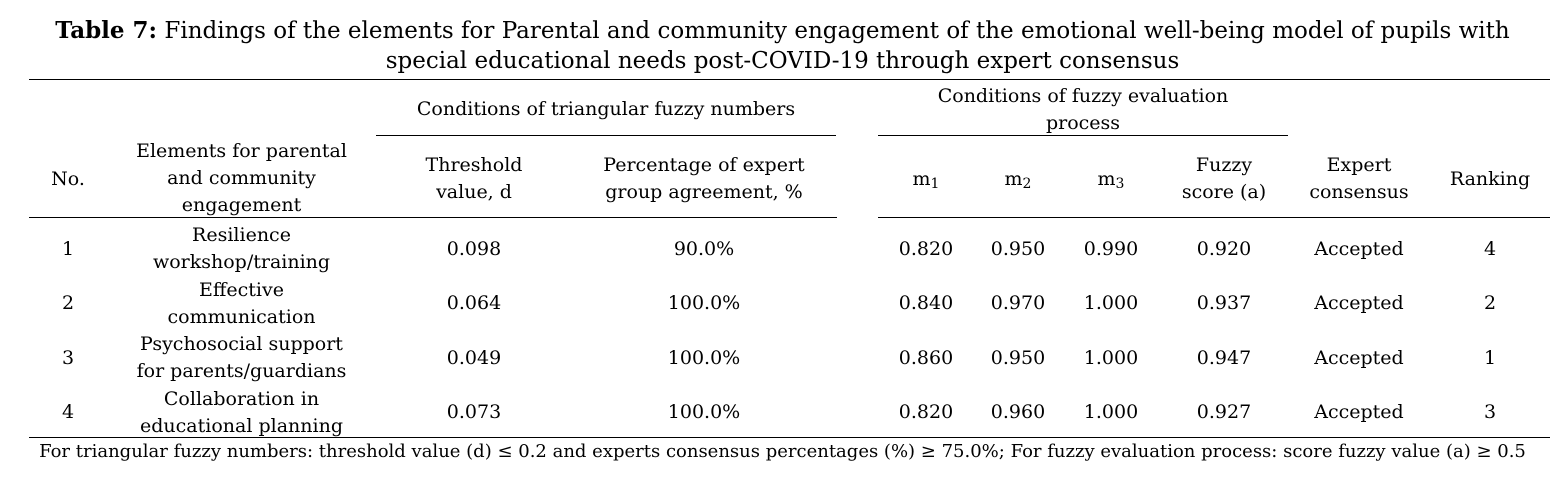  Describe the element at coordinates (1490, 303) in the screenshot. I see `row2-ranking: 2` at that location.